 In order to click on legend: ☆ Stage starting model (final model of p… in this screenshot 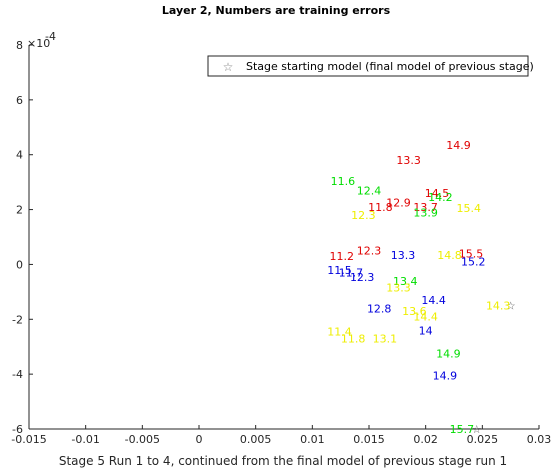, I will do `click(370, 66)`.